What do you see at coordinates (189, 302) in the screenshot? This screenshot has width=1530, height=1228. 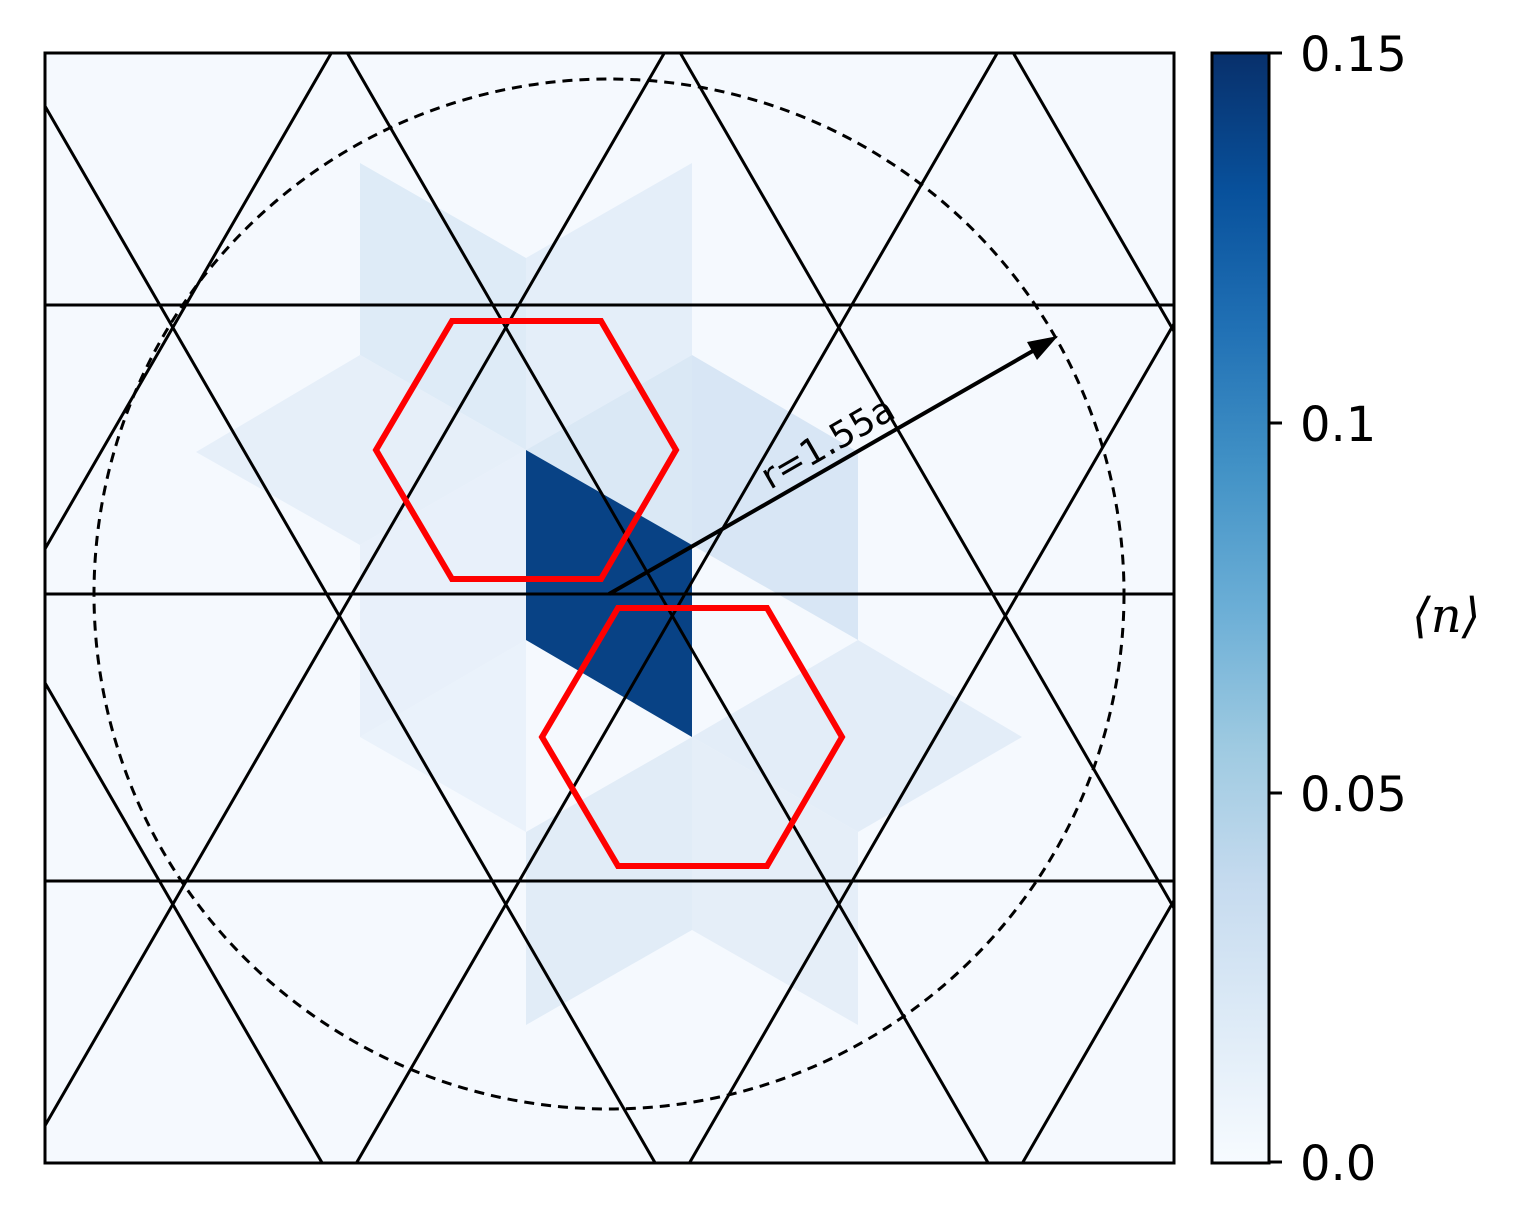 I see `lattice-line-d2` at bounding box center [189, 302].